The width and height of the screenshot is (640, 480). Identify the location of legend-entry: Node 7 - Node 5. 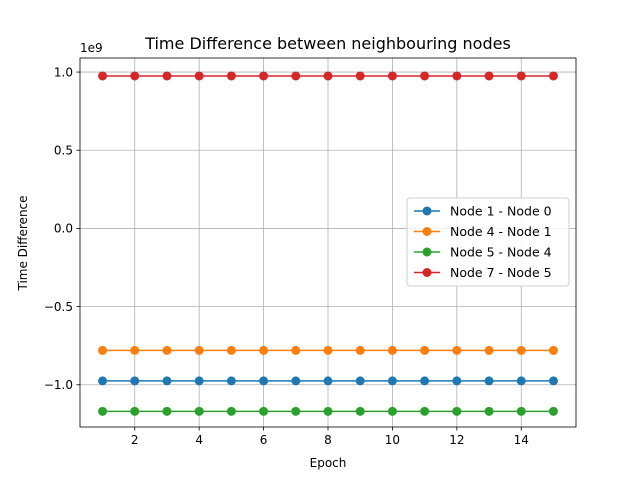
(483, 272).